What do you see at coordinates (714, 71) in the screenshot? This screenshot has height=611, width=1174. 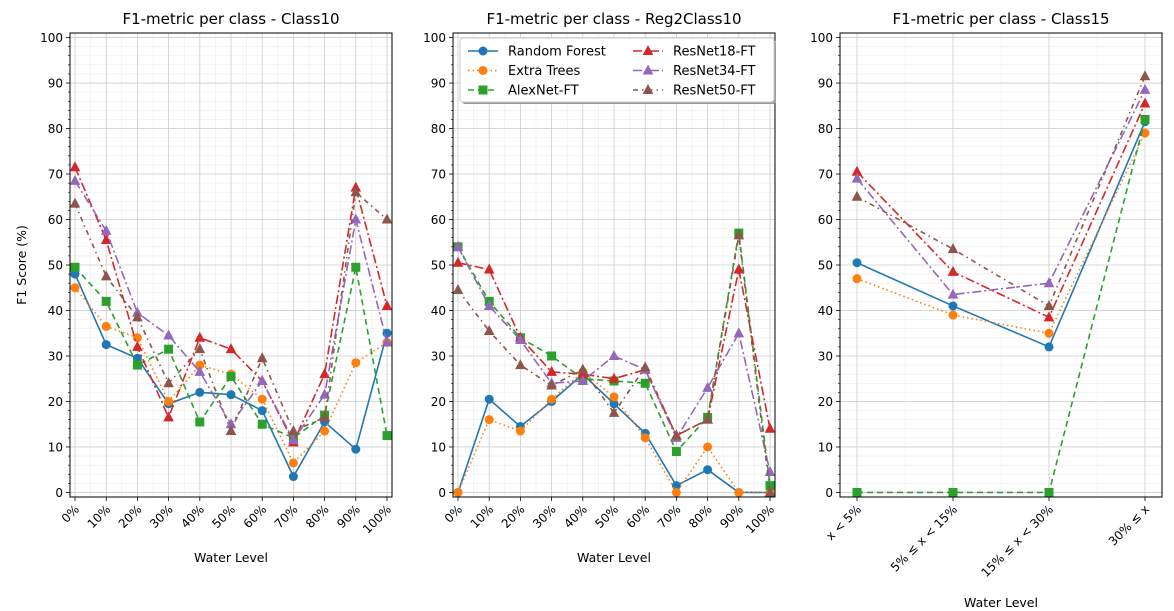 I see `legend-label: ResNet34-FT` at bounding box center [714, 71].